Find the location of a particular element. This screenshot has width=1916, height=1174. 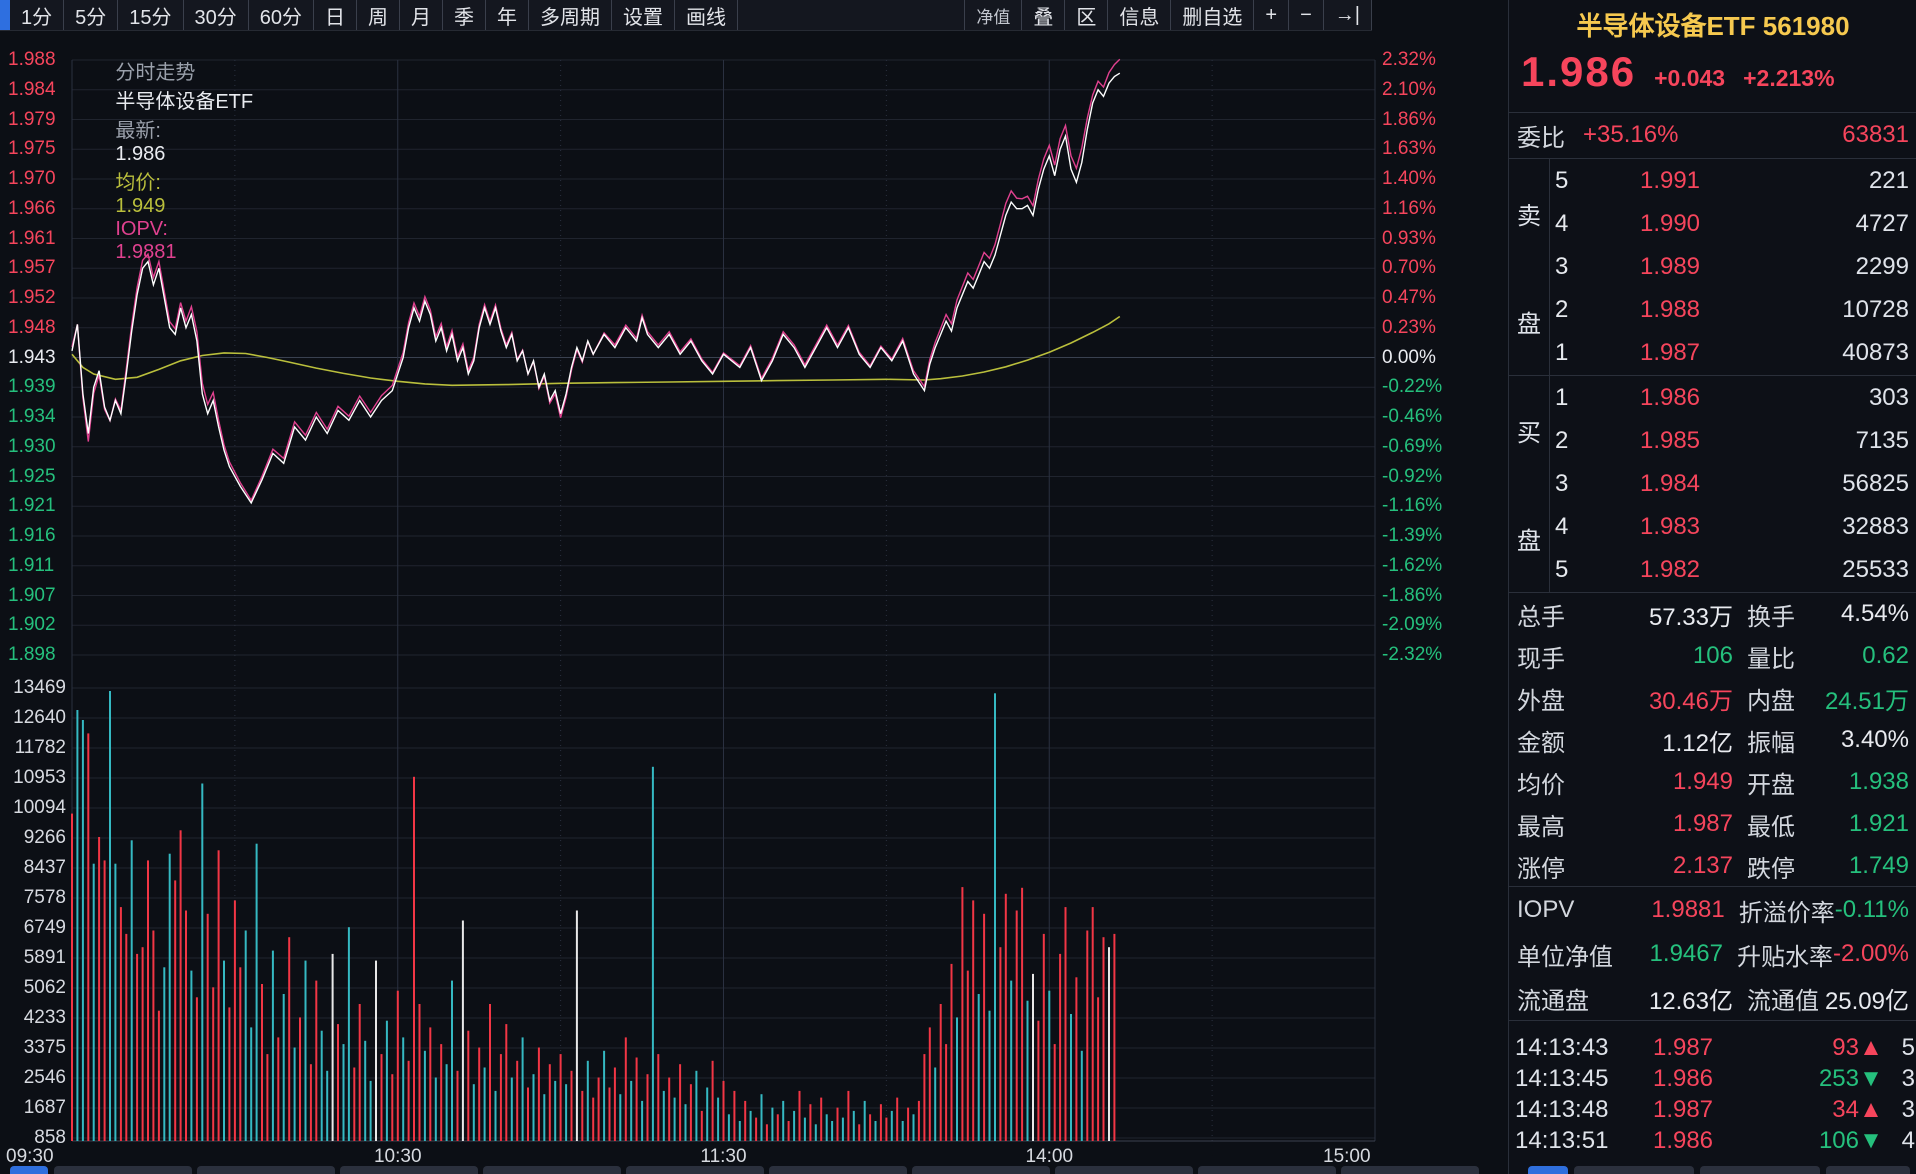

stat-value: 3.40% is located at coordinates (1874, 739).